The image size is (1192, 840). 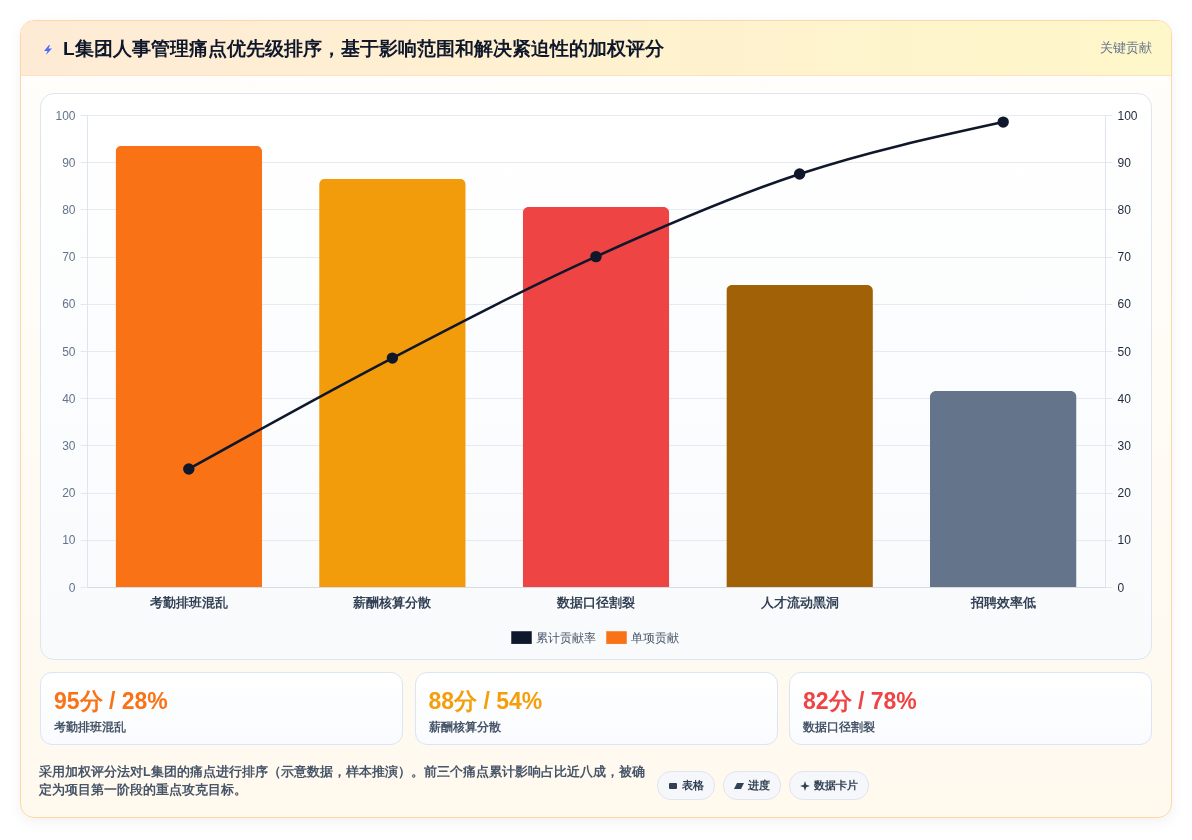 I want to click on y-tick-label: 10, so click(x=69, y=540).